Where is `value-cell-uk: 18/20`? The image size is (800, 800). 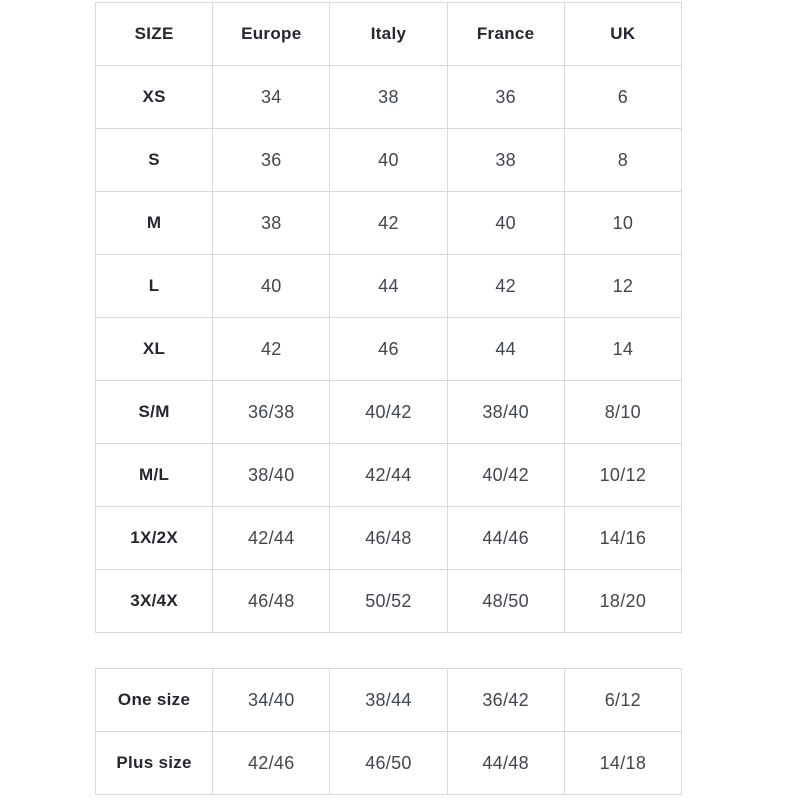
value-cell-uk: 18/20 is located at coordinates (623, 601).